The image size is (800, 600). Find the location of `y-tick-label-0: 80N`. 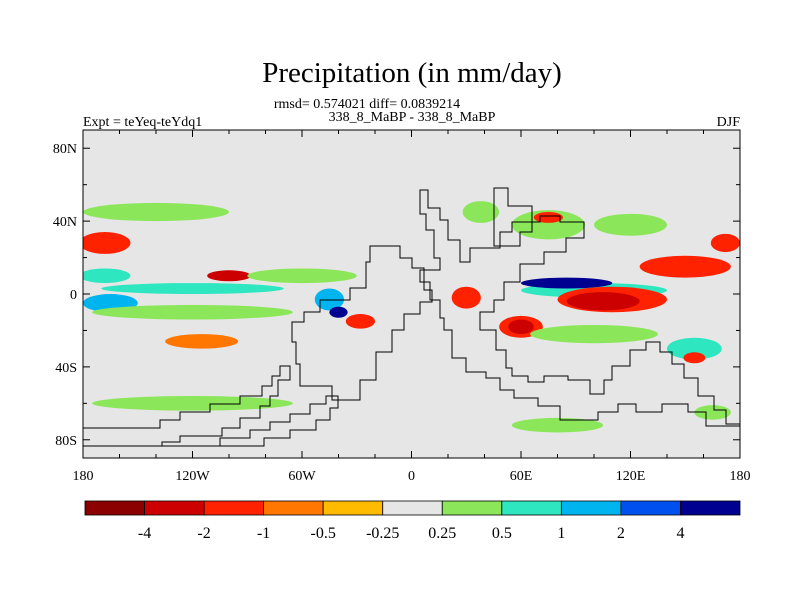

y-tick-label-0: 80N is located at coordinates (65, 149).